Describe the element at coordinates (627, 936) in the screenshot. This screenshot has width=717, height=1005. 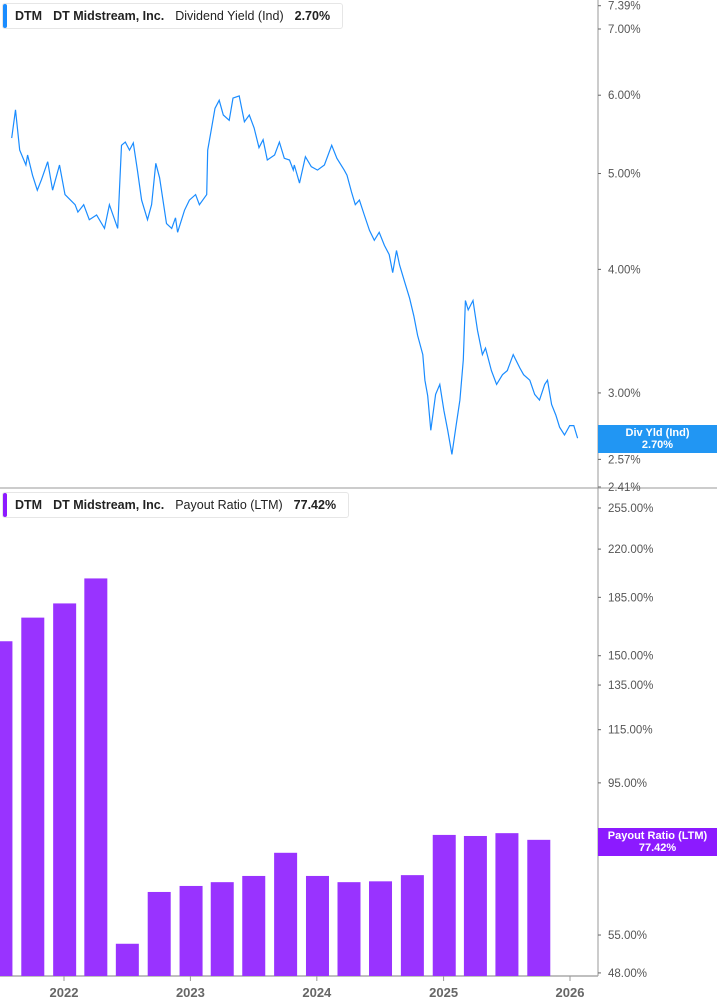
I see `payout-y-tick-label: 55.00%` at that location.